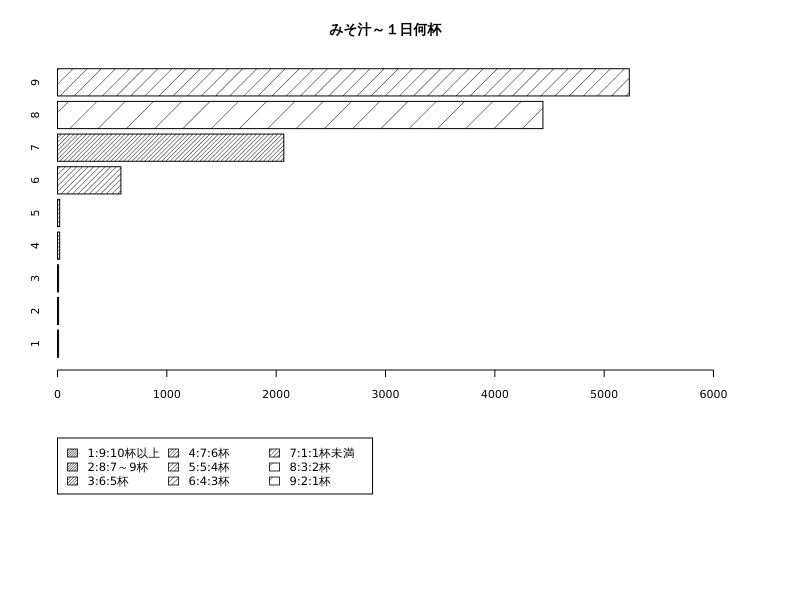 The height and width of the screenshot is (600, 800). I want to click on y-tick-label: 6, so click(35, 180).